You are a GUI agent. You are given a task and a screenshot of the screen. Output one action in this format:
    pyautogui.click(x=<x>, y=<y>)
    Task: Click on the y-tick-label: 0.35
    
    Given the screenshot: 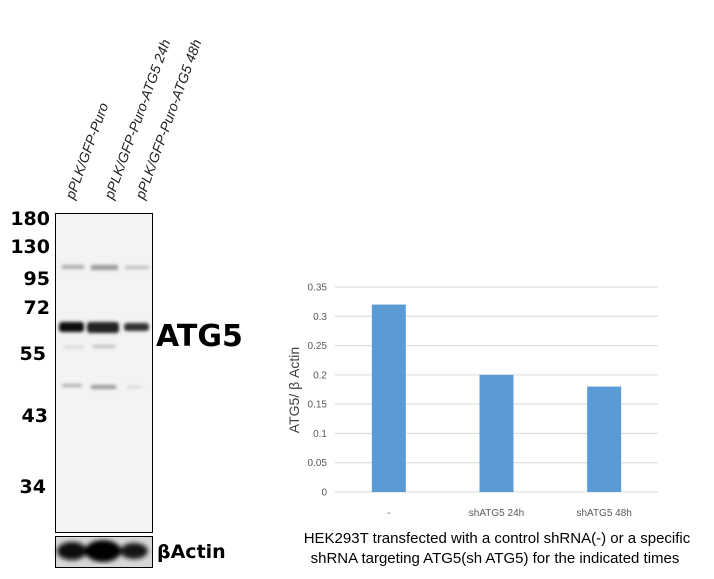 What is the action you would take?
    pyautogui.click(x=318, y=288)
    